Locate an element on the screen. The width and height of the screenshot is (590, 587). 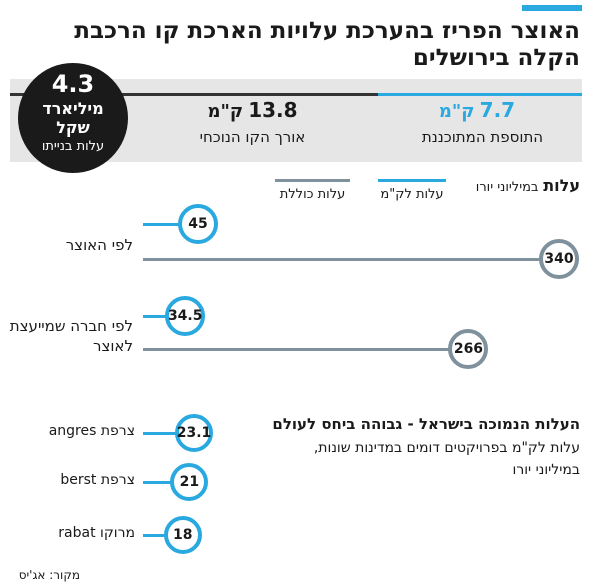
legend-blue-swatch is located at coordinates (412, 180).